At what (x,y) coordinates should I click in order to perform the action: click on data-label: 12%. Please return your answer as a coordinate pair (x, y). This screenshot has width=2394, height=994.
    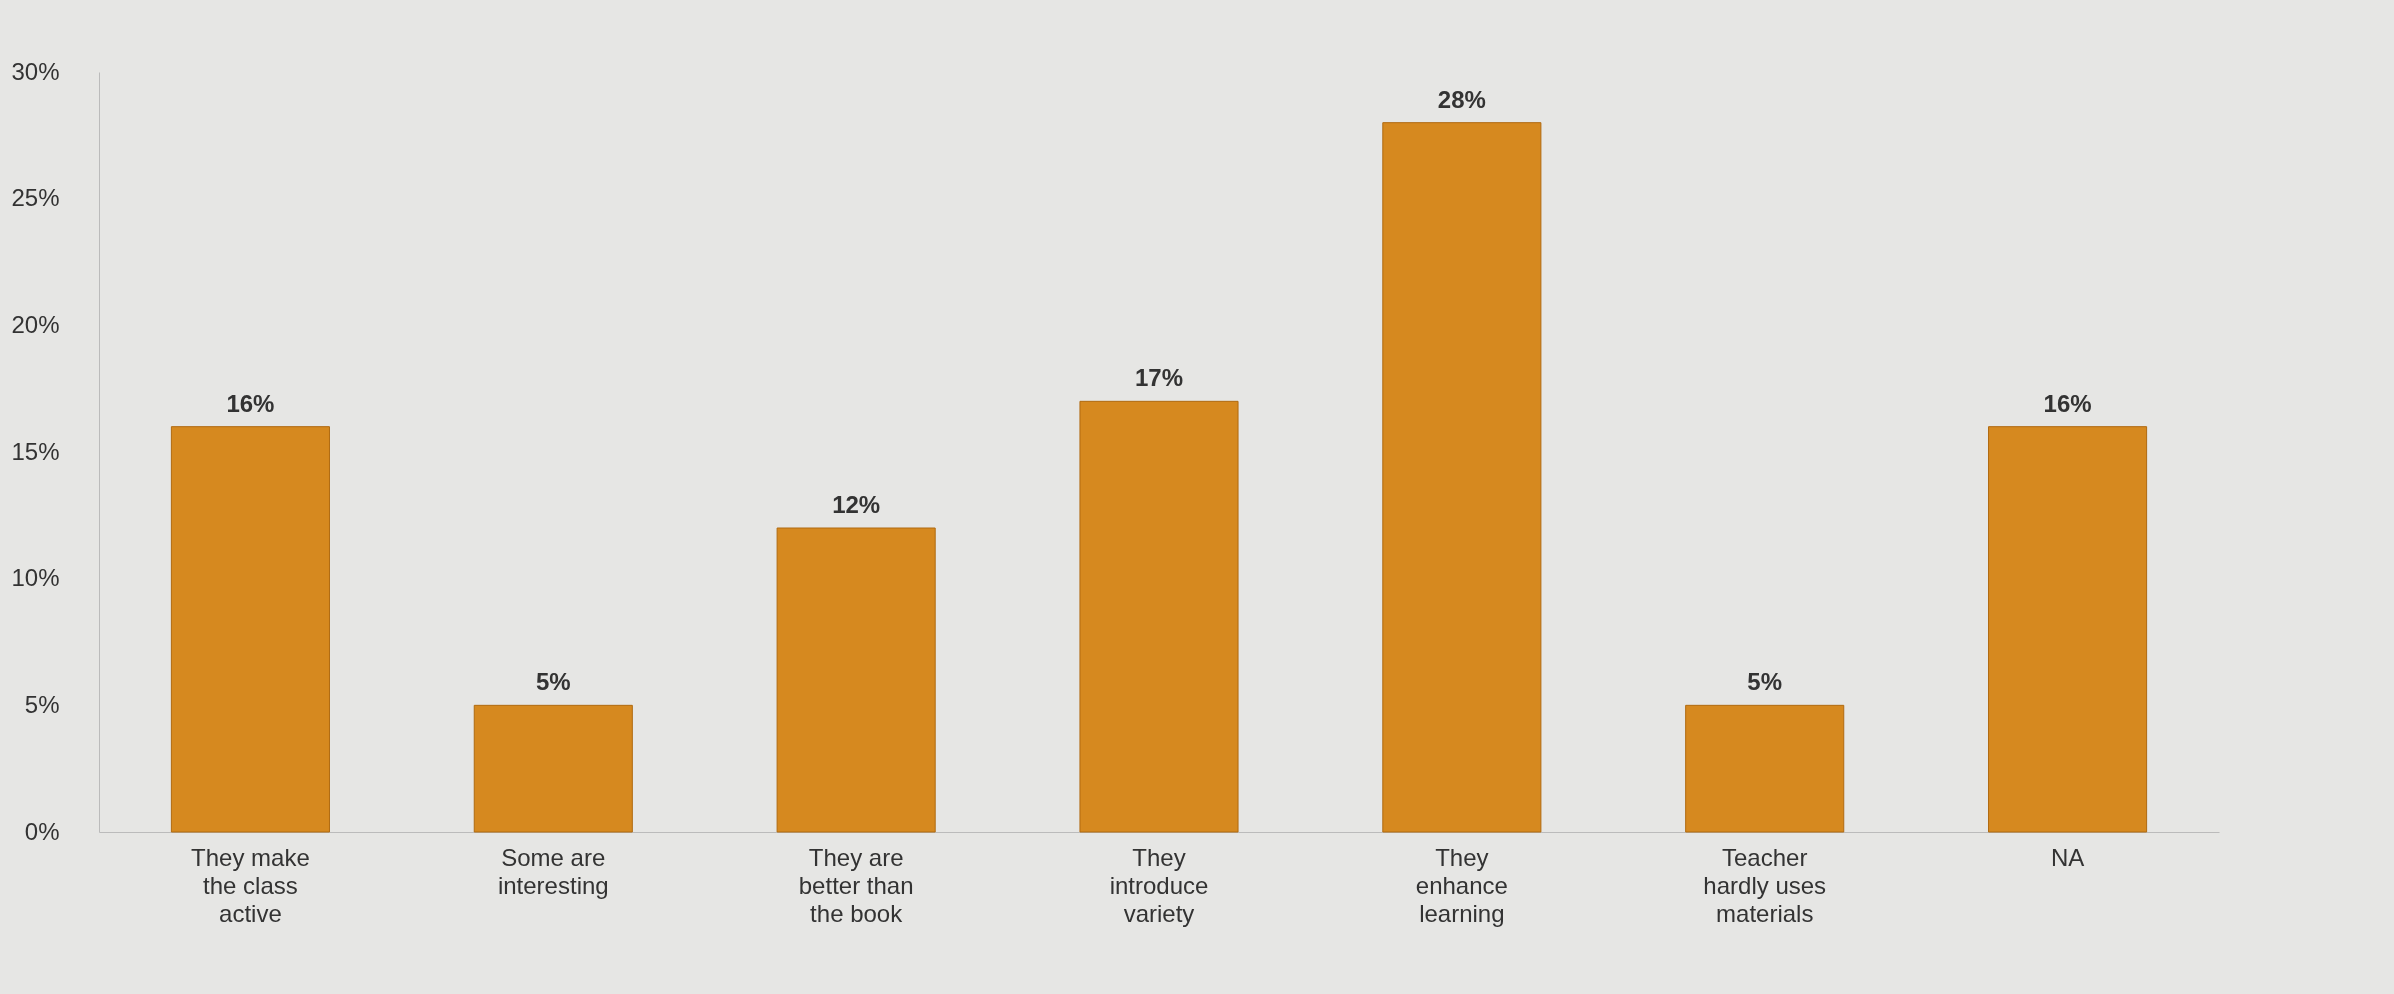
    Looking at the image, I should click on (856, 504).